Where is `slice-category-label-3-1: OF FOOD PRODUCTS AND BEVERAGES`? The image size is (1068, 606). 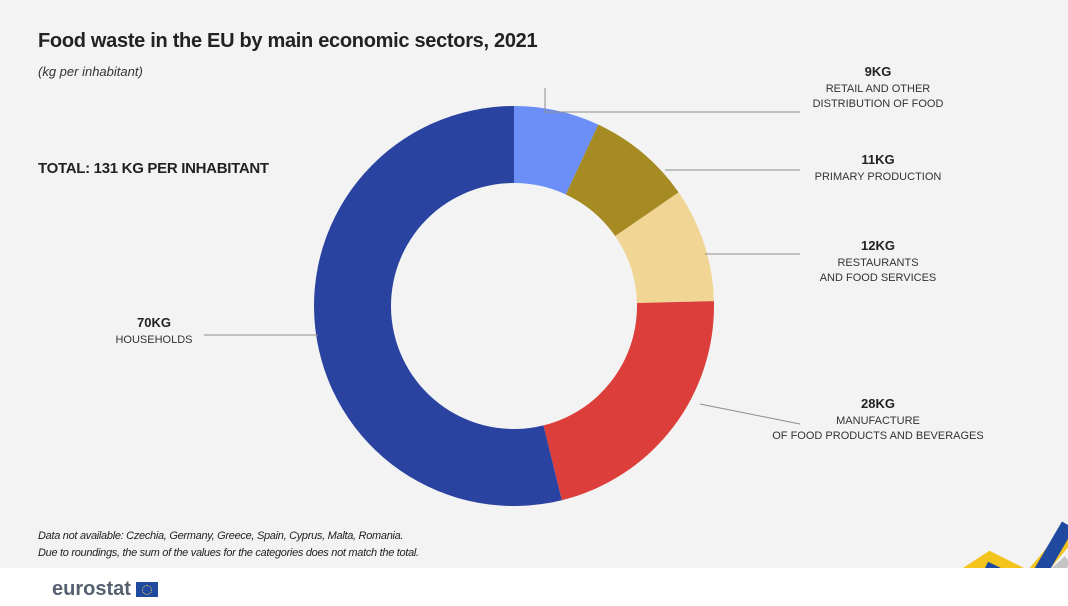
slice-category-label-3-1: OF FOOD PRODUCTS AND BEVERAGES is located at coordinates (877, 436).